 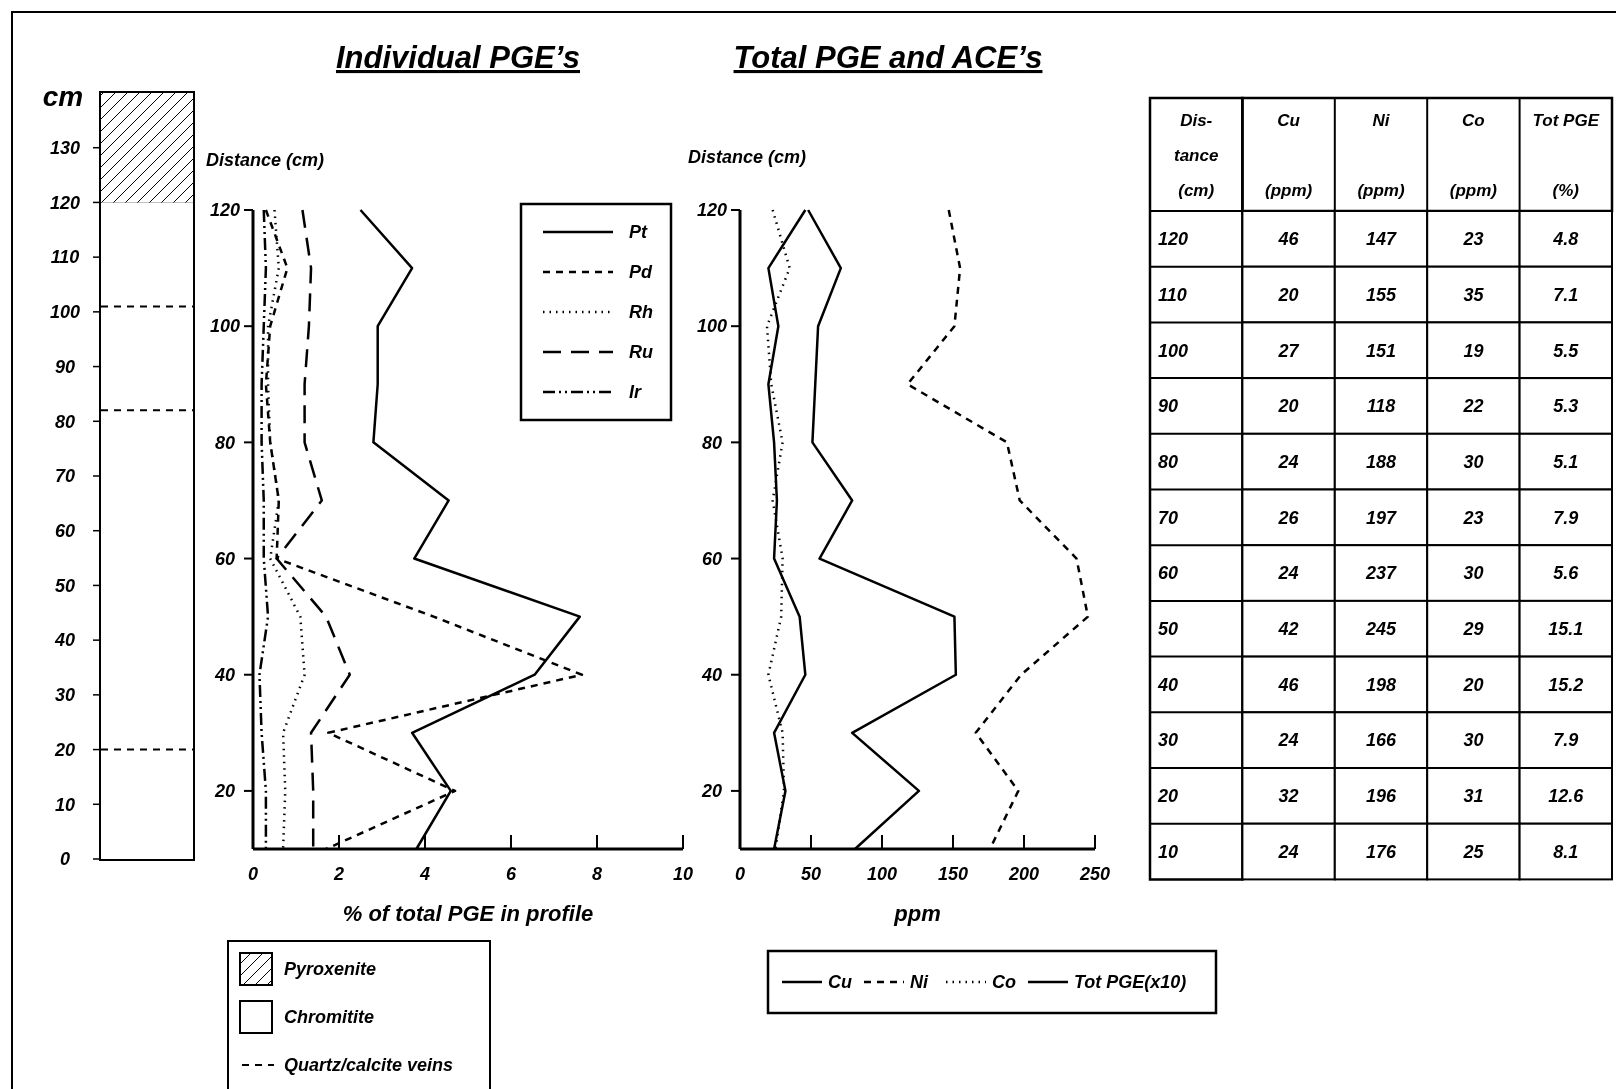 What do you see at coordinates (1566, 155) in the screenshot?
I see `category-label: Tot PGE (%)` at bounding box center [1566, 155].